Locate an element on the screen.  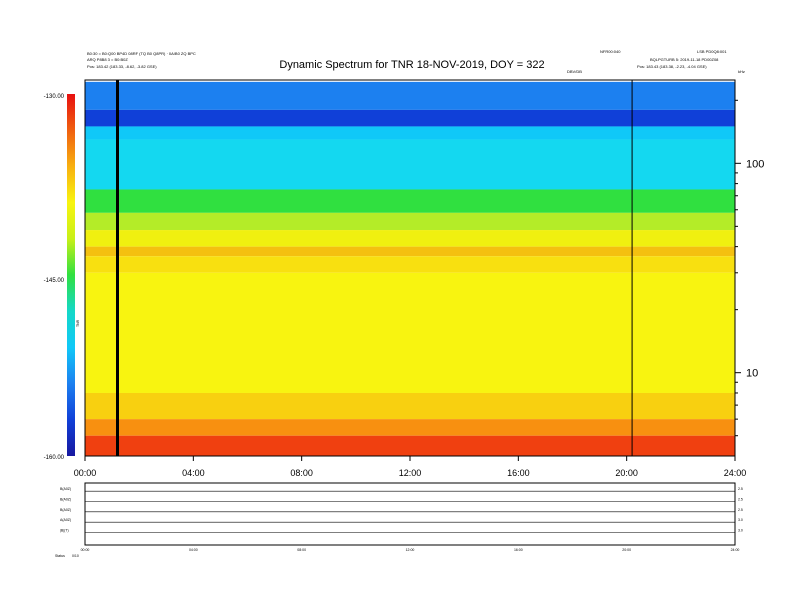
time-tick-label: 20:00 is located at coordinates (626, 473).